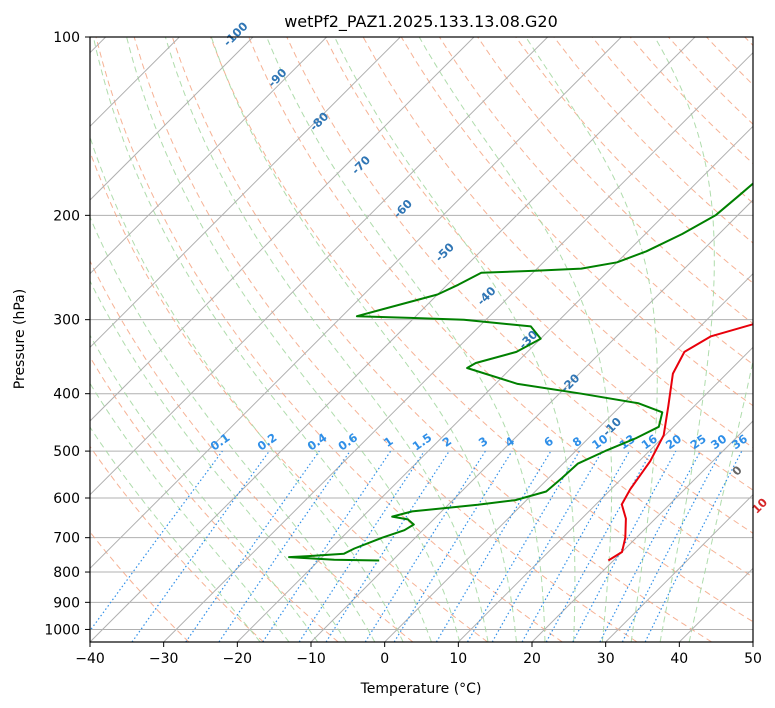 The height and width of the screenshot is (708, 775). I want to click on x-tick-label: −10, so click(311, 659).